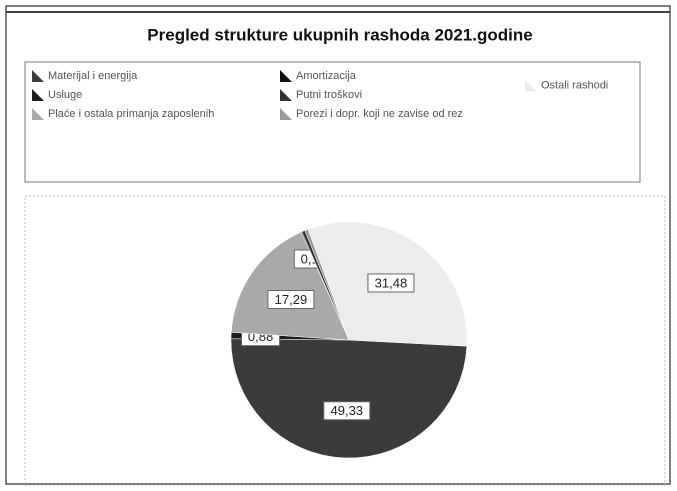  I want to click on legend-label: Plaće i ostala primanja zaposlenih, so click(131, 114).